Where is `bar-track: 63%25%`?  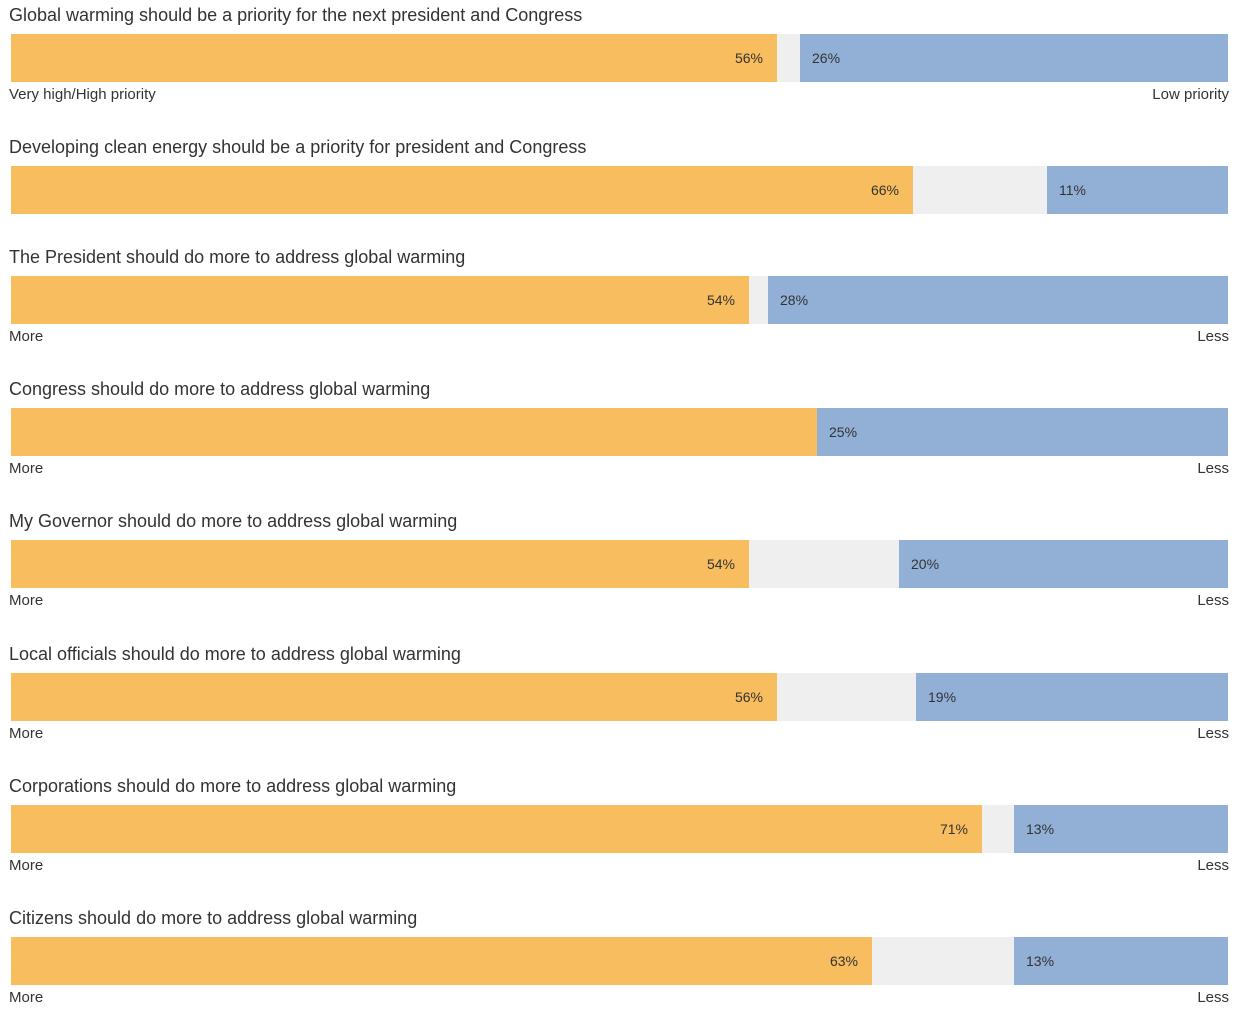
bar-track: 63%25% is located at coordinates (619, 432).